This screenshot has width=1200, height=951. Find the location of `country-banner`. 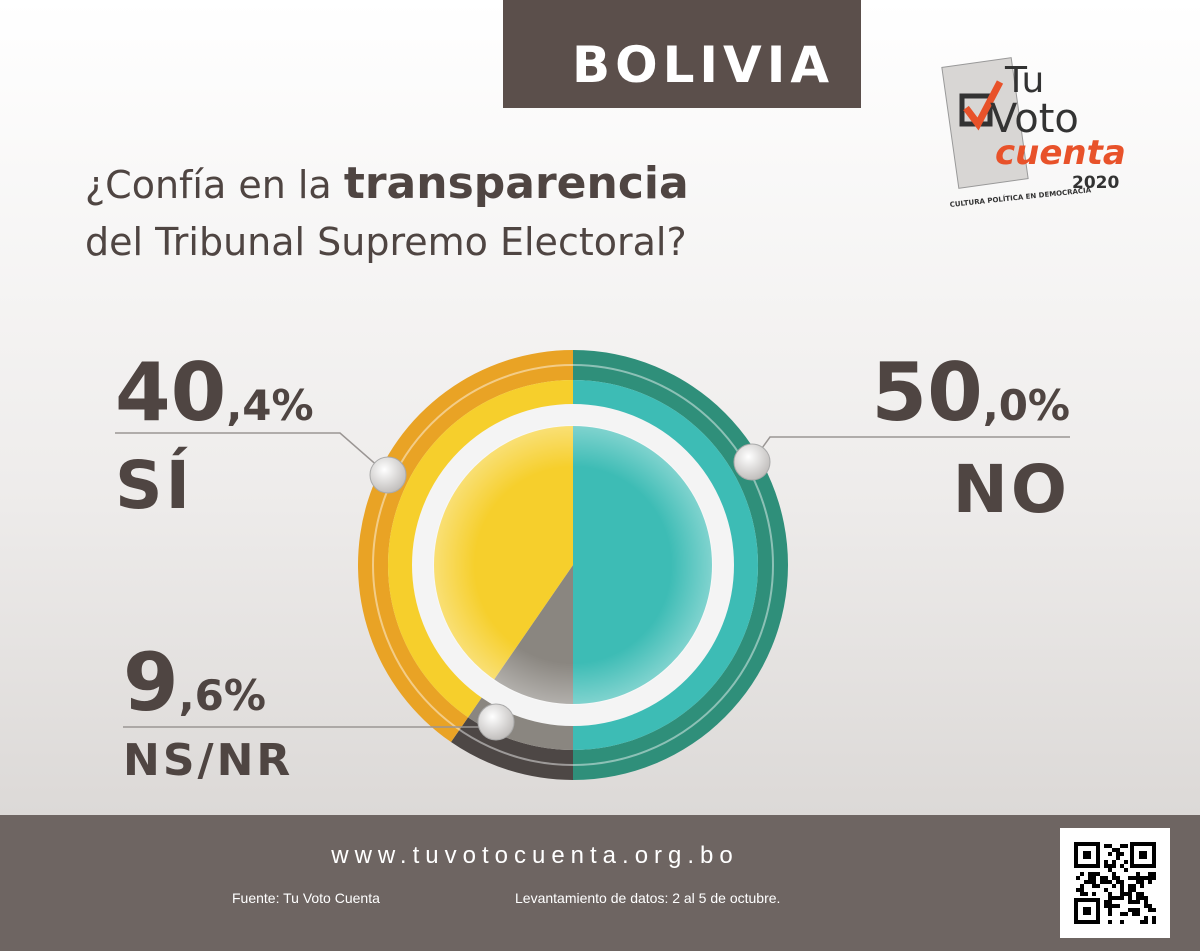

country-banner is located at coordinates (682, 54).